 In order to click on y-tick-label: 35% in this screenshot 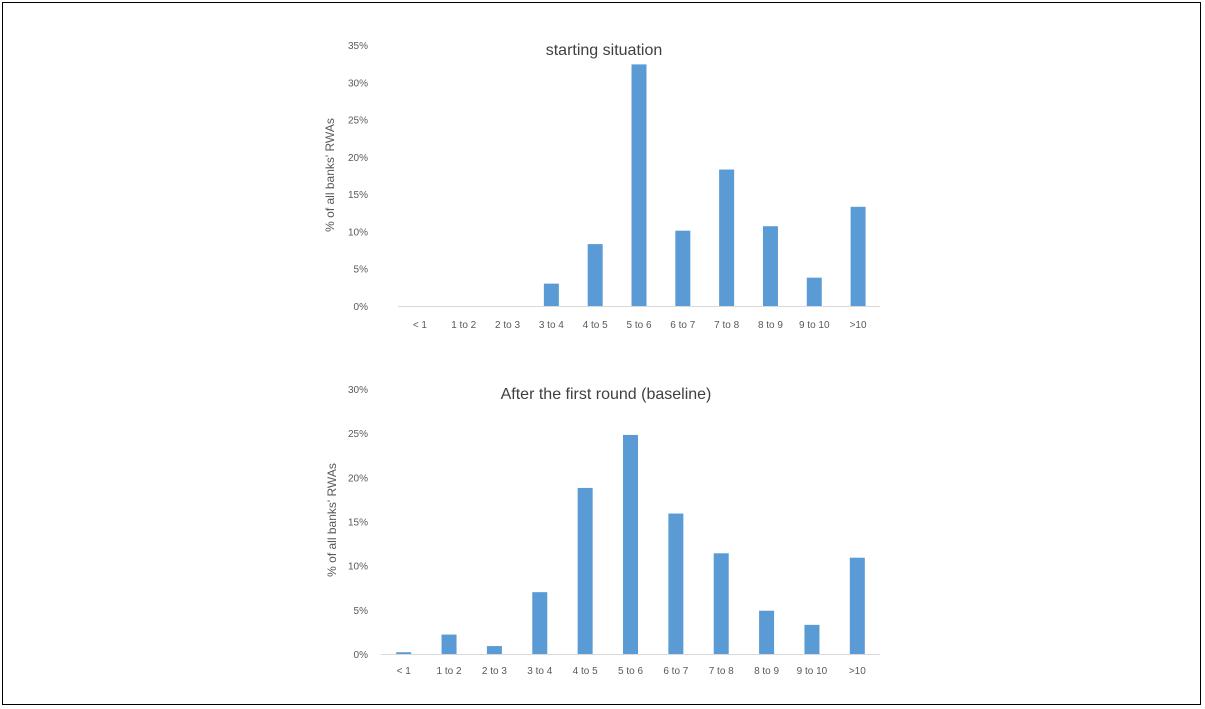, I will do `click(358, 46)`.